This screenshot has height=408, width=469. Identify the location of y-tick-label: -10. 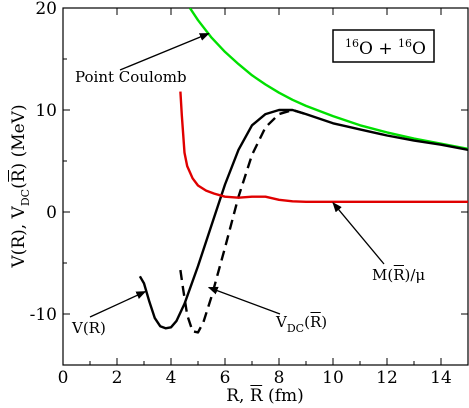
(43, 315).